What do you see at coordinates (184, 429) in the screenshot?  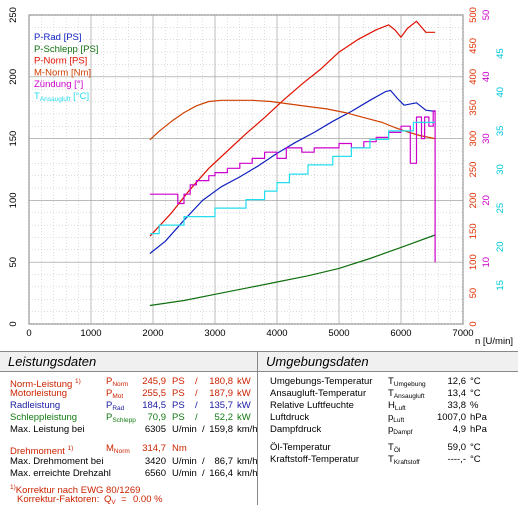 I see `maxl-u1: U/min` at bounding box center [184, 429].